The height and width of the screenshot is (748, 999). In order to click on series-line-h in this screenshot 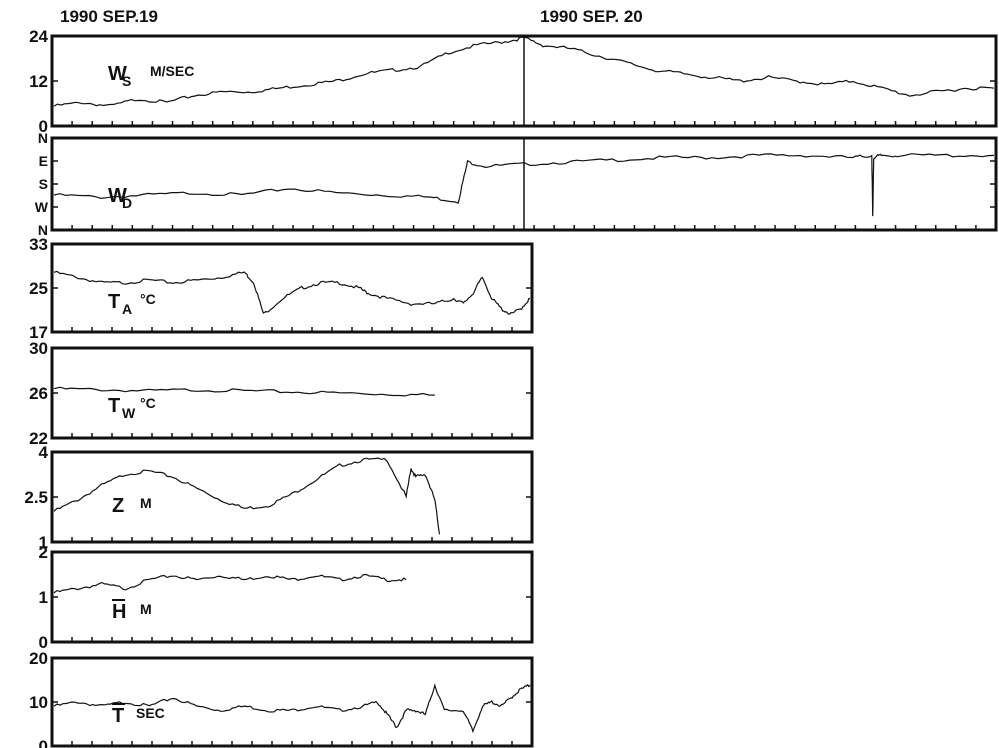, I will do `click(230, 583)`.